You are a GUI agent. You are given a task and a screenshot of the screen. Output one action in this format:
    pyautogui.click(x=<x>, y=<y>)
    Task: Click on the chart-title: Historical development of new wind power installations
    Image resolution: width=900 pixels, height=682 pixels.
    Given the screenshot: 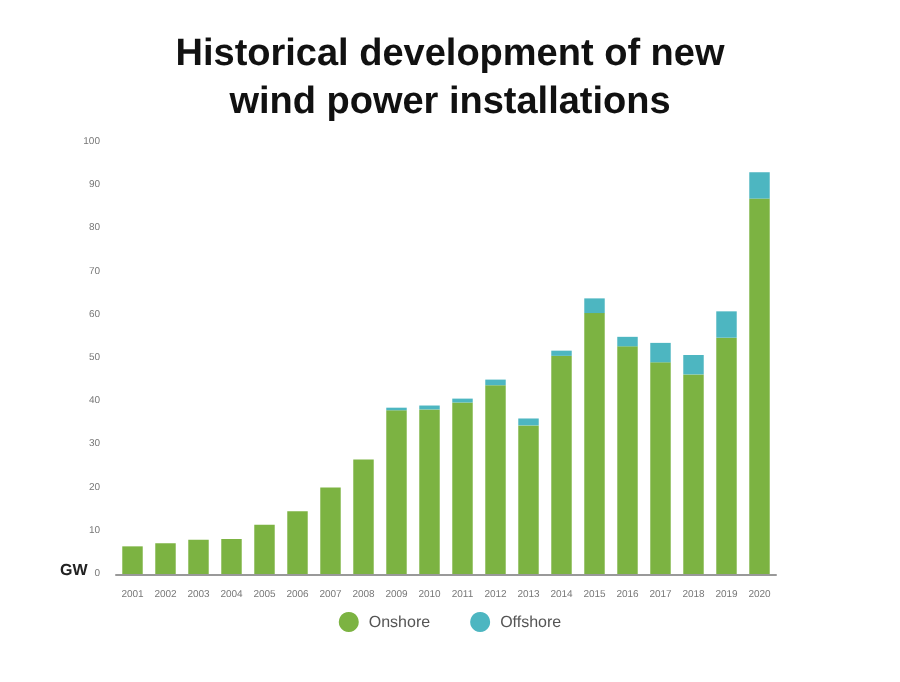 What is the action you would take?
    pyautogui.click(x=450, y=78)
    